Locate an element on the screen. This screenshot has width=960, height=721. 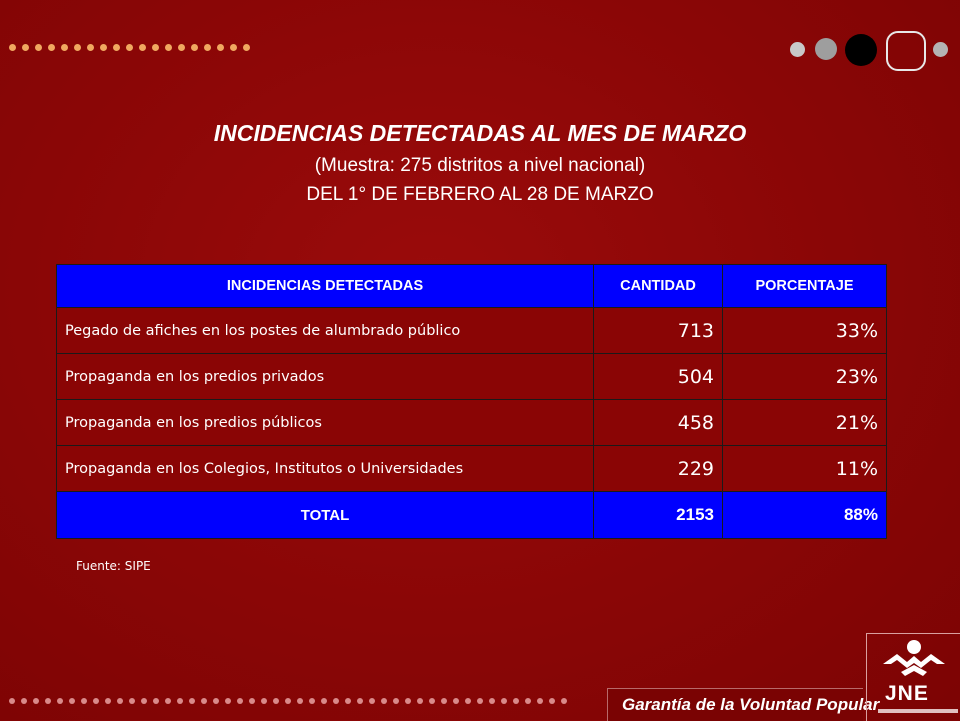
incidence-cantidad: 458 is located at coordinates (658, 422).